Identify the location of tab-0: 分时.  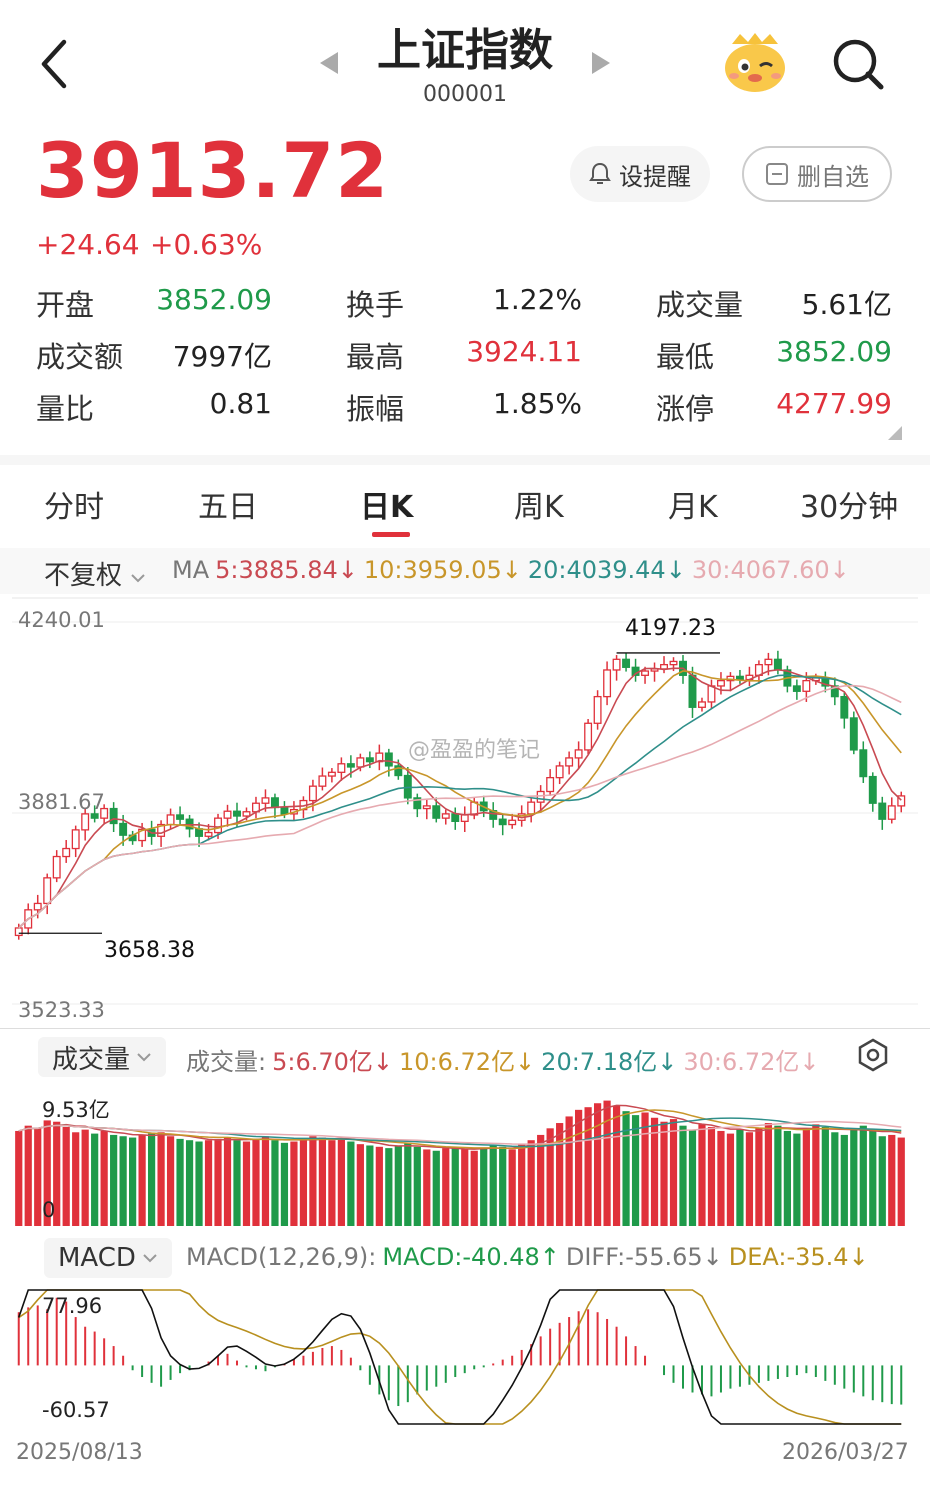
(74, 507).